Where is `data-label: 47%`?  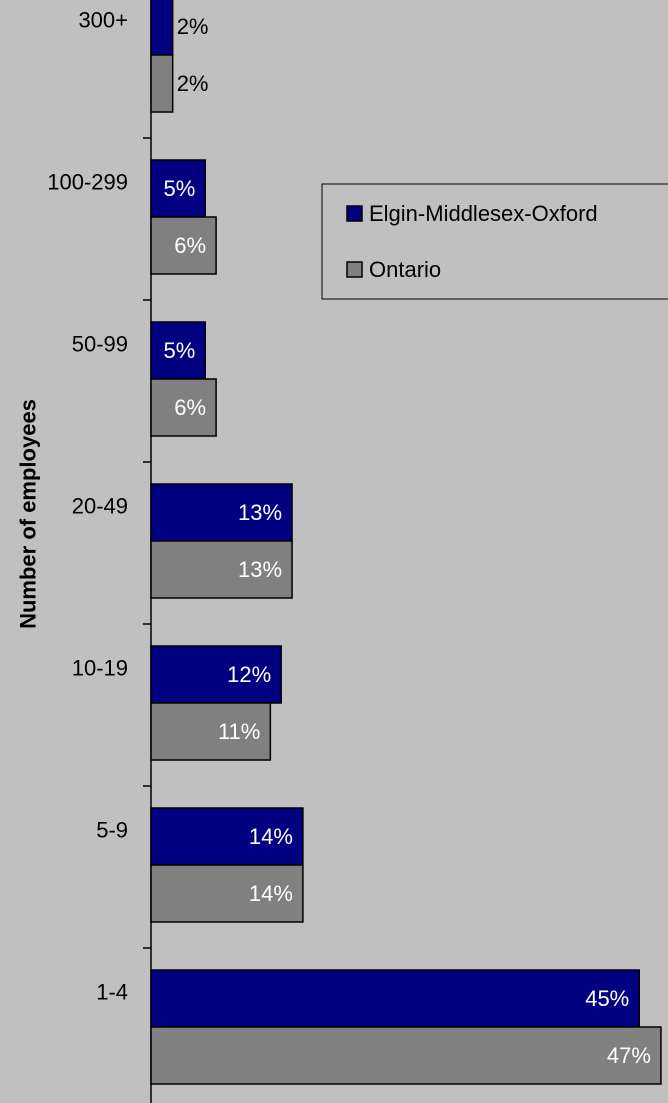 data-label: 47% is located at coordinates (629, 1055).